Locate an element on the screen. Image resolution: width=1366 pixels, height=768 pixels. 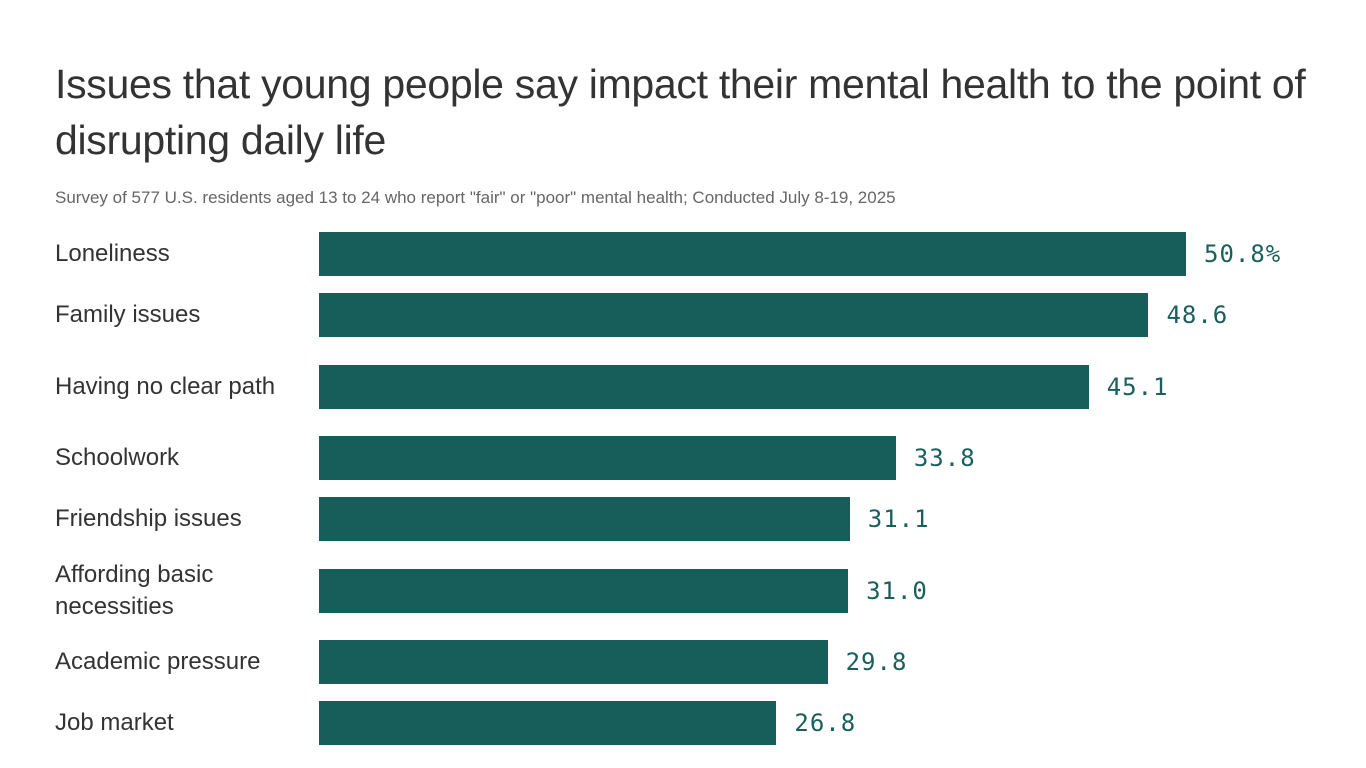
bar-row: Having no clear path 45.1 is located at coordinates (700, 386).